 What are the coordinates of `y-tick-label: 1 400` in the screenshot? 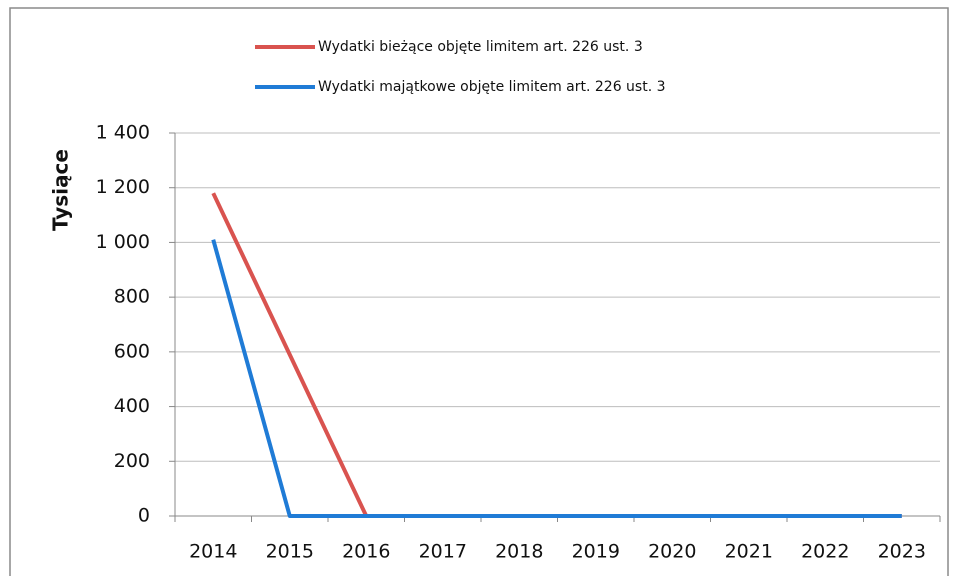 It's located at (123, 133).